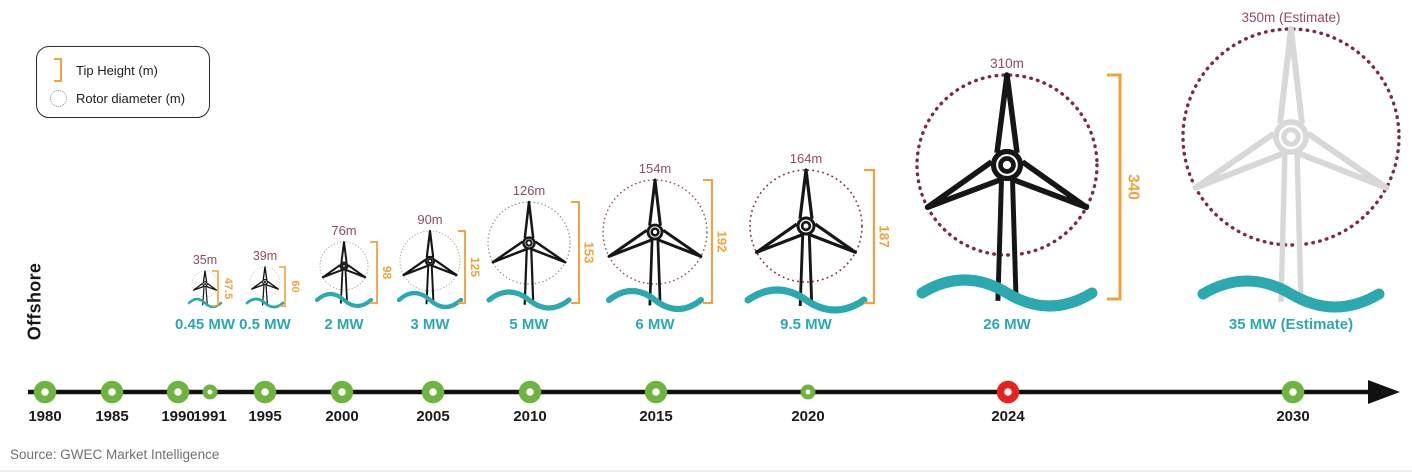  I want to click on legend-tip-height-label: Tip Height (m), so click(117, 70).